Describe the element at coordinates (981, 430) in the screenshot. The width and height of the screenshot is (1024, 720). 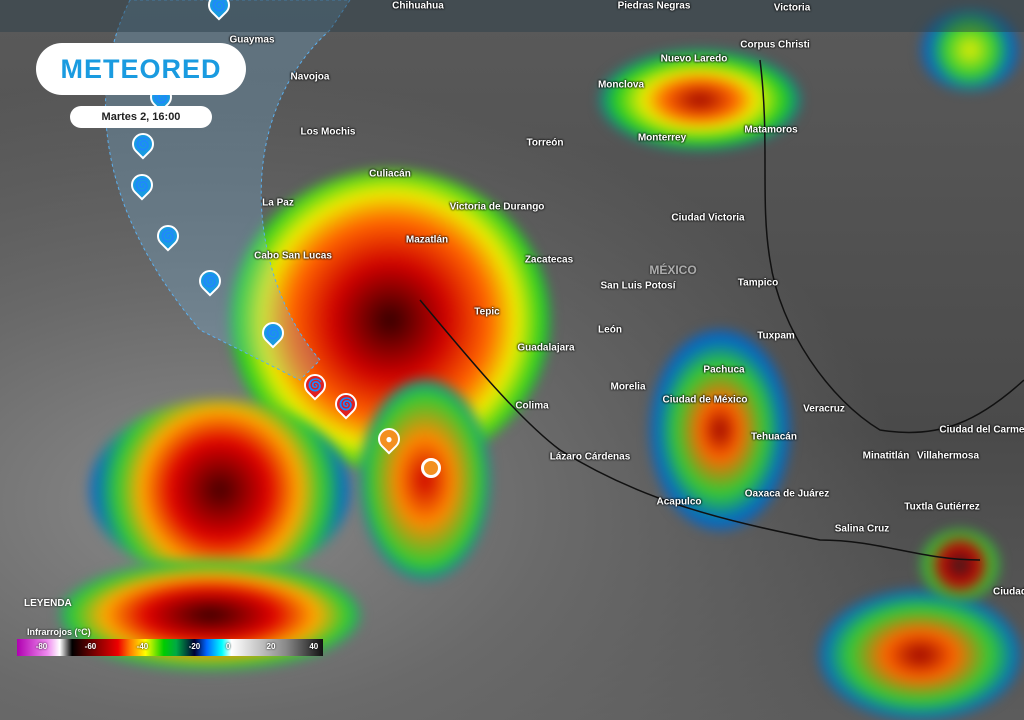
I see `city-label: Ciudad del Carmen` at that location.